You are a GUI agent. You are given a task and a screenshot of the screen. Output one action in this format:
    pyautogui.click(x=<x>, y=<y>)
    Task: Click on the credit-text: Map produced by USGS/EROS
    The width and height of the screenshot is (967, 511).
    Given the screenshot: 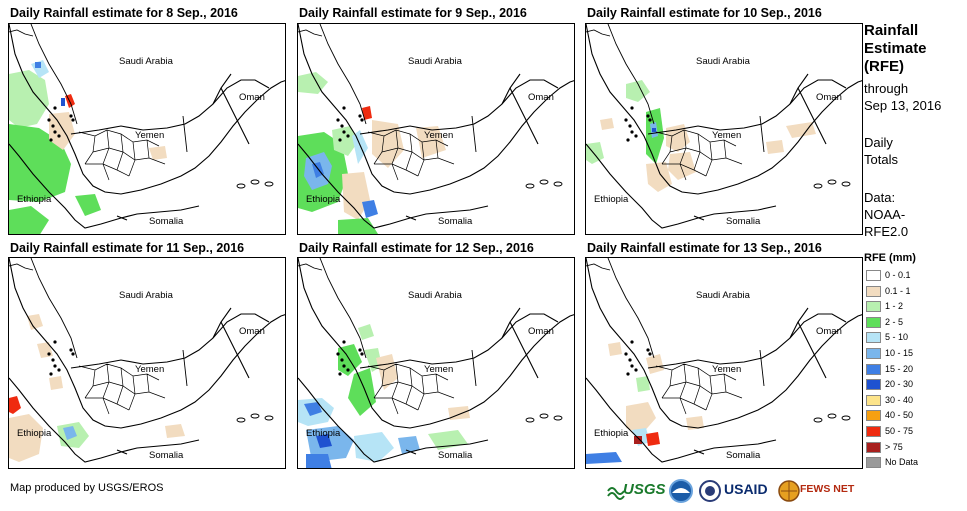 What is the action you would take?
    pyautogui.click(x=87, y=488)
    